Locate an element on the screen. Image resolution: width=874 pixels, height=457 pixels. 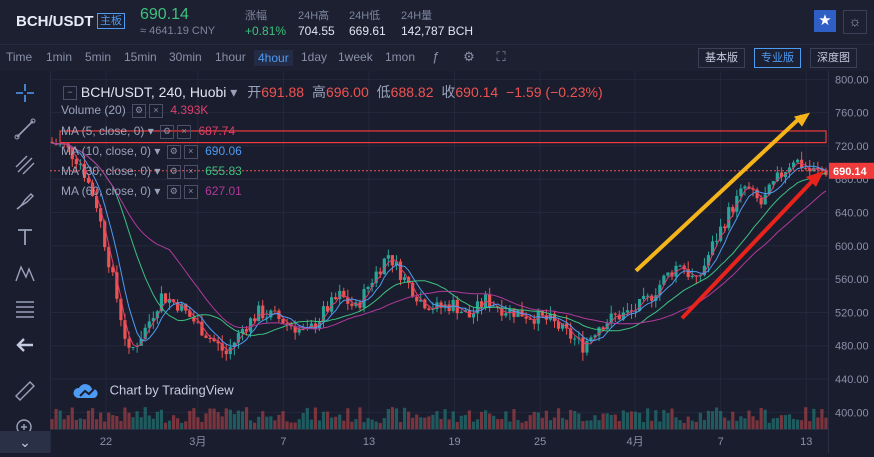
volume-value: 4.393K is located at coordinates (189, 110).